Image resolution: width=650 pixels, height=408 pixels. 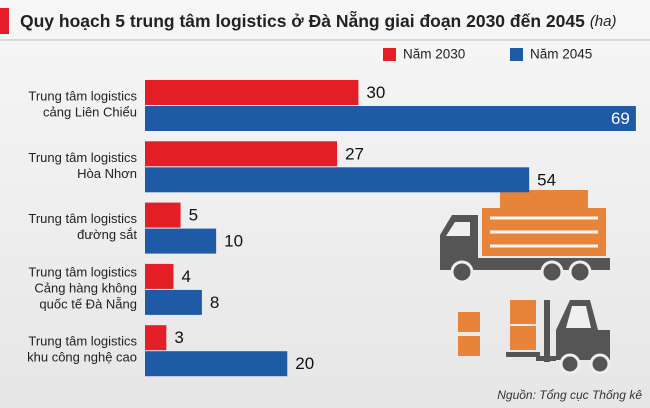 I want to click on category-line: cảng Liên Chiểu, so click(x=90, y=112).